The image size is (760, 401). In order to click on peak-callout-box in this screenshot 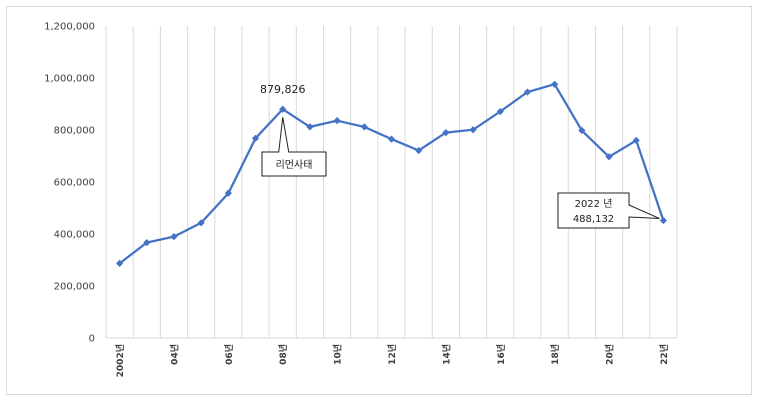, I will do `click(294, 147)`.